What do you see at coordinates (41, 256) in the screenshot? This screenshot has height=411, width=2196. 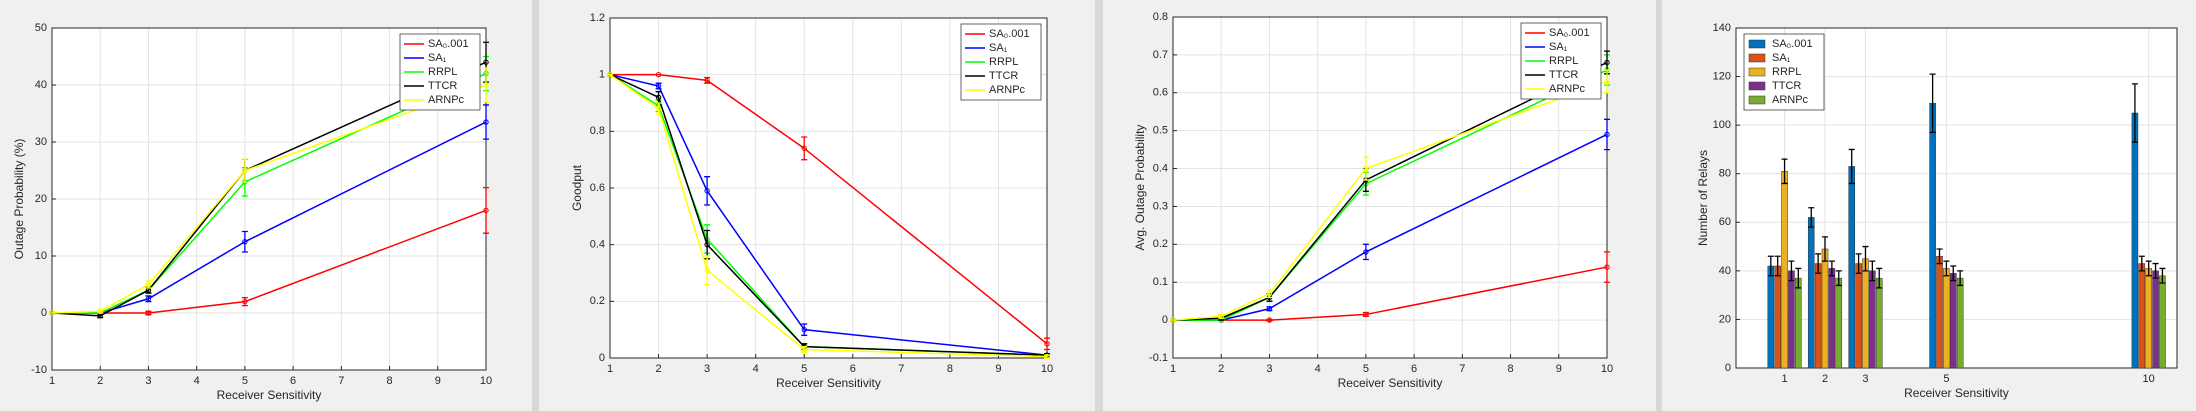 I see `y-tick-label: 10` at bounding box center [41, 256].